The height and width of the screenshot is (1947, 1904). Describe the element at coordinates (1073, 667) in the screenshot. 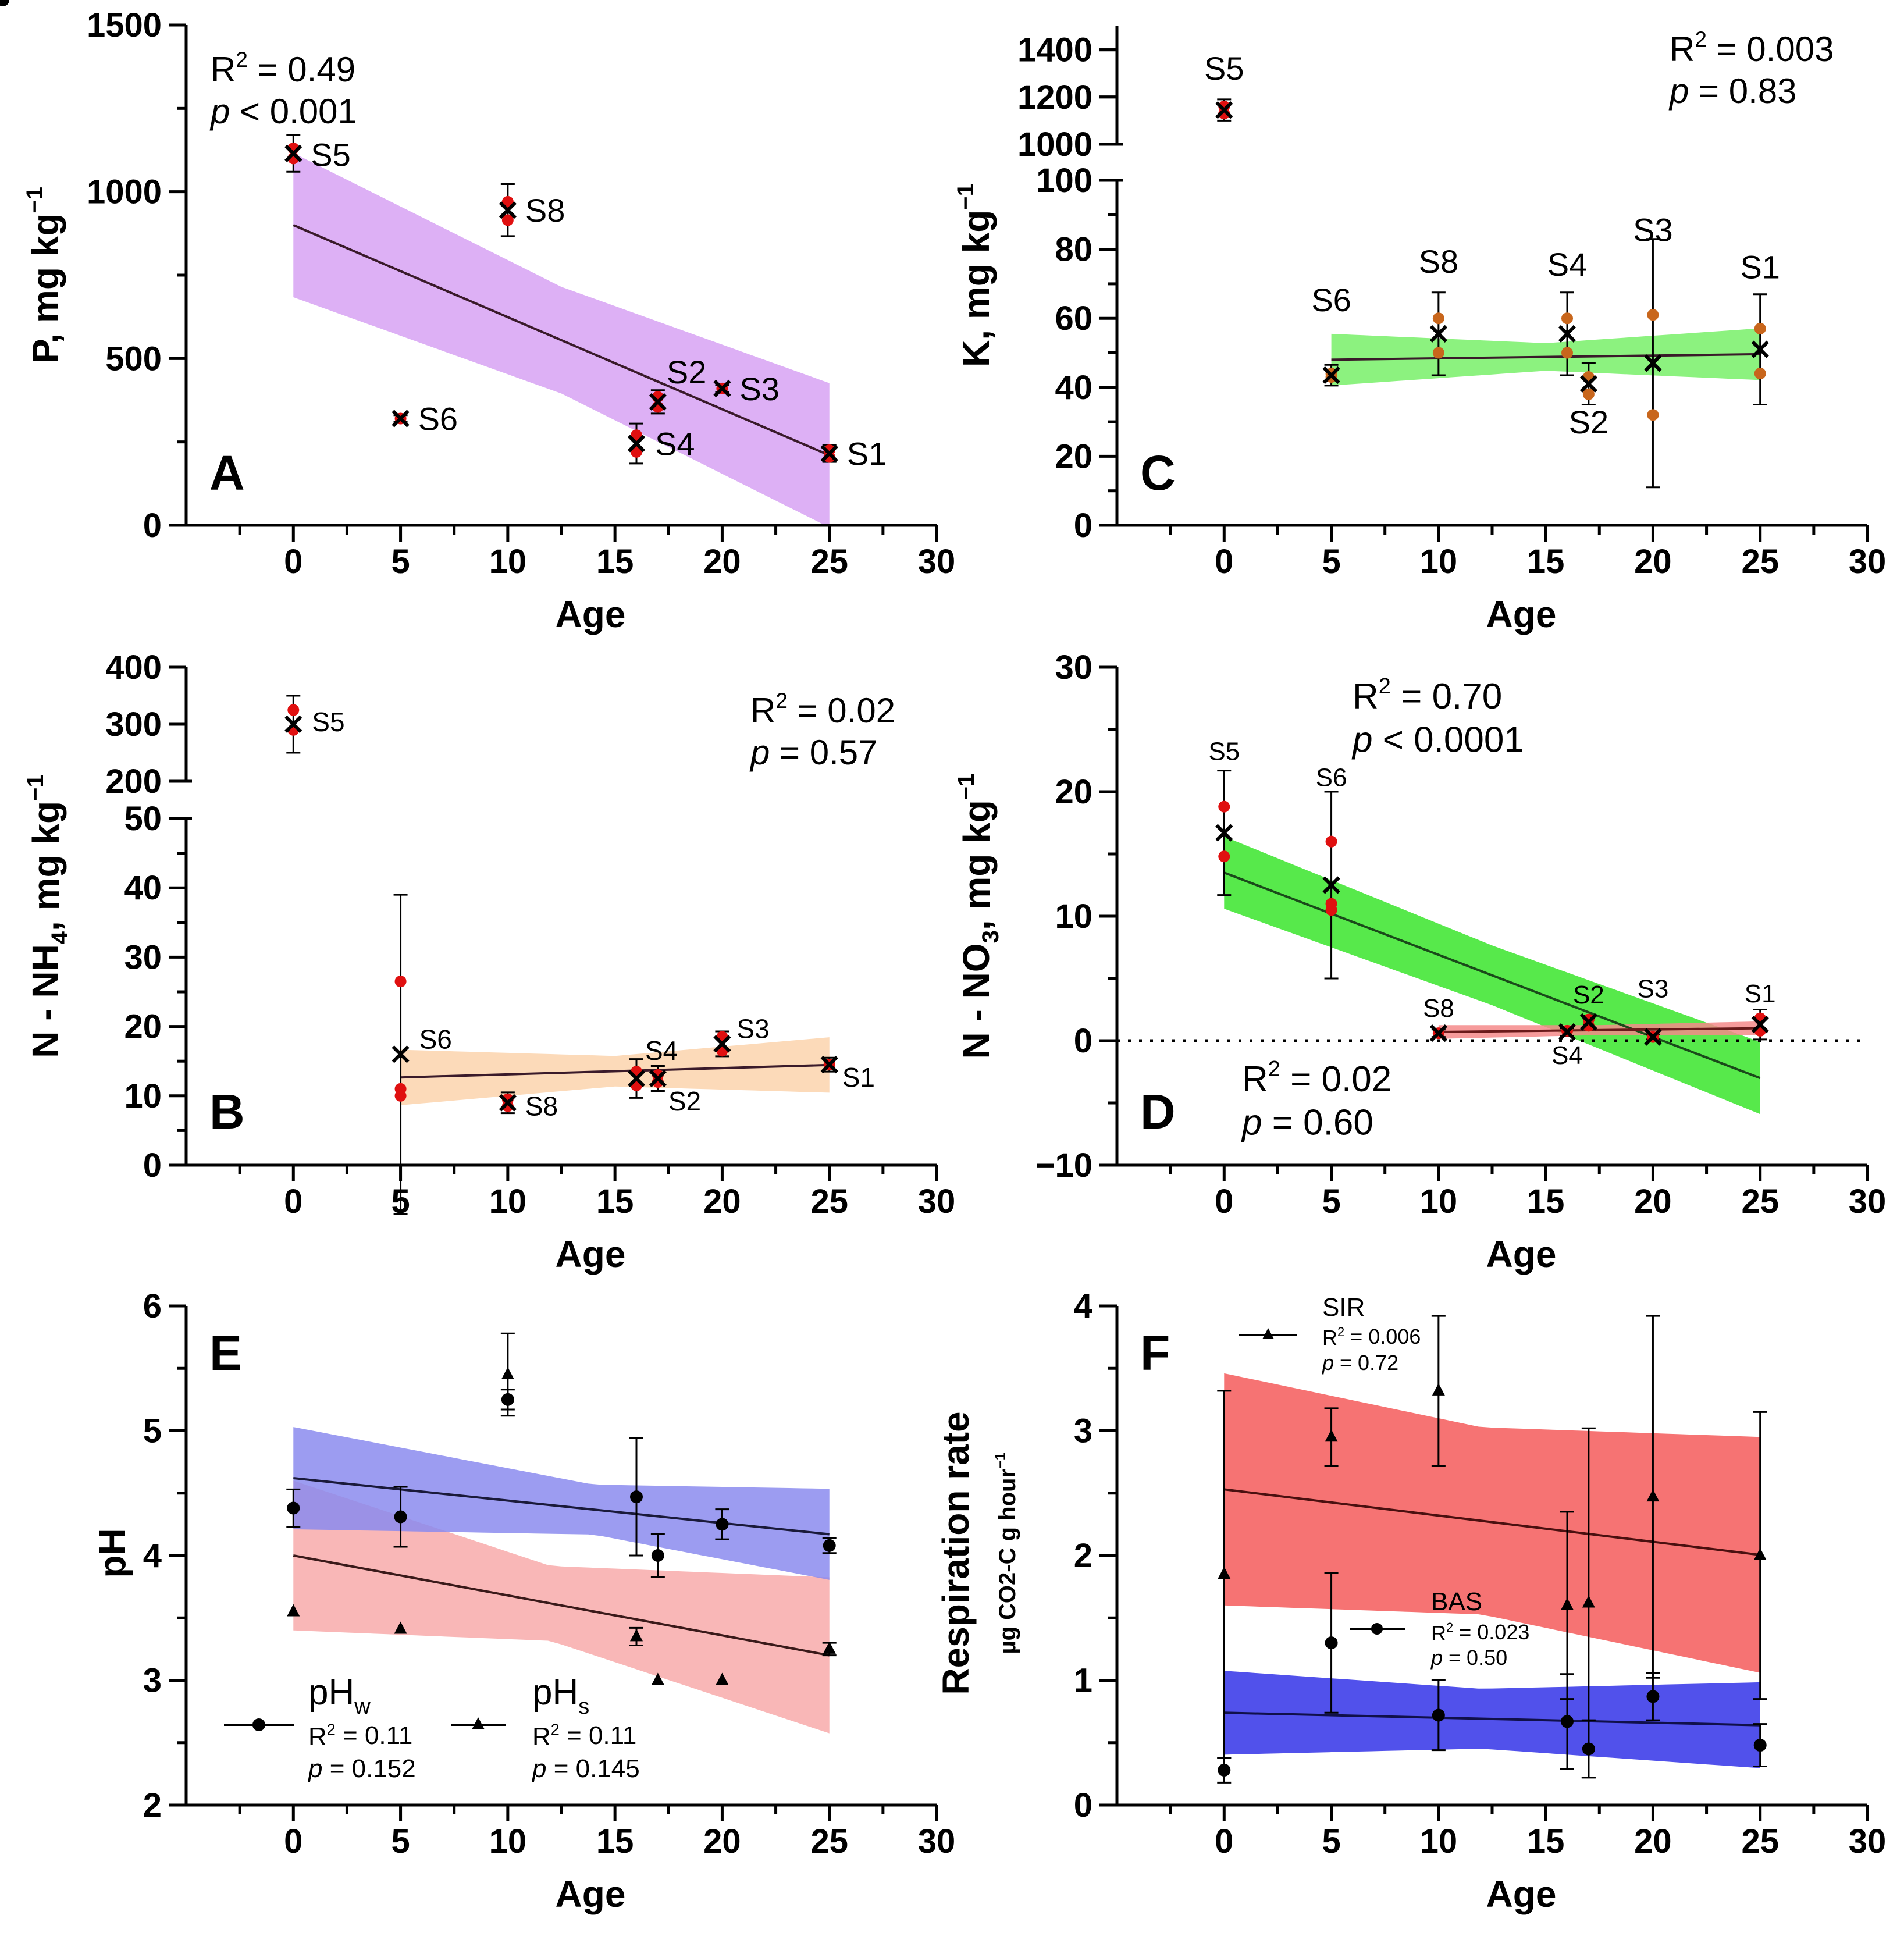

I see `y-tick-label: 30` at that location.